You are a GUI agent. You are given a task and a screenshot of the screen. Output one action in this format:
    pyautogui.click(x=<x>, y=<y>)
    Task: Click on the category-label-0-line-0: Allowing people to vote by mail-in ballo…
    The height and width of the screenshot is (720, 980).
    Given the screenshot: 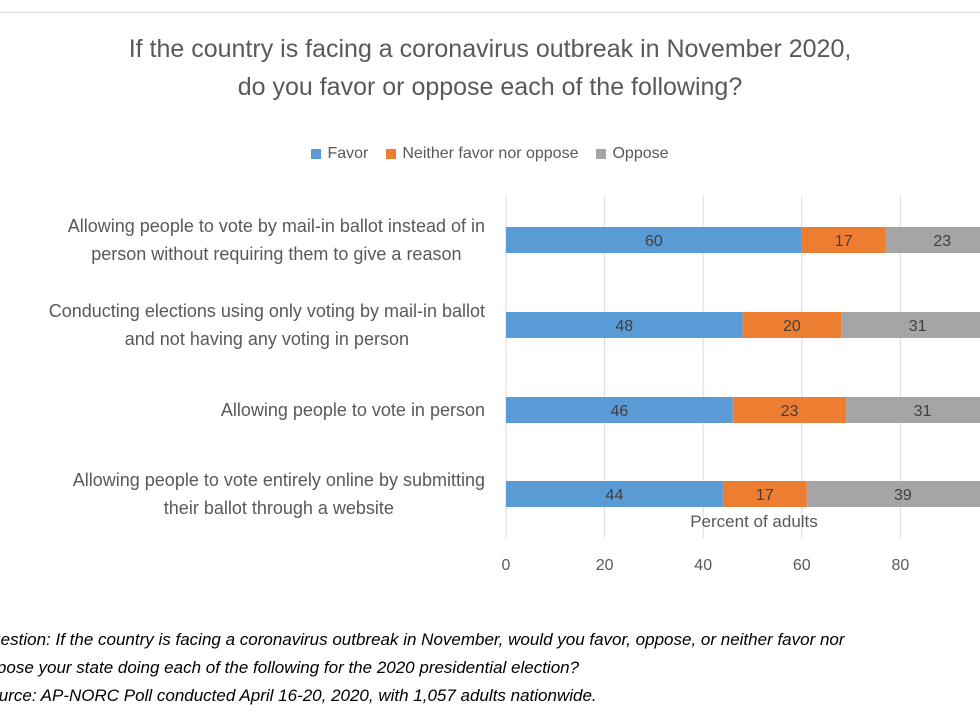 What is the action you would take?
    pyautogui.click(x=276, y=226)
    